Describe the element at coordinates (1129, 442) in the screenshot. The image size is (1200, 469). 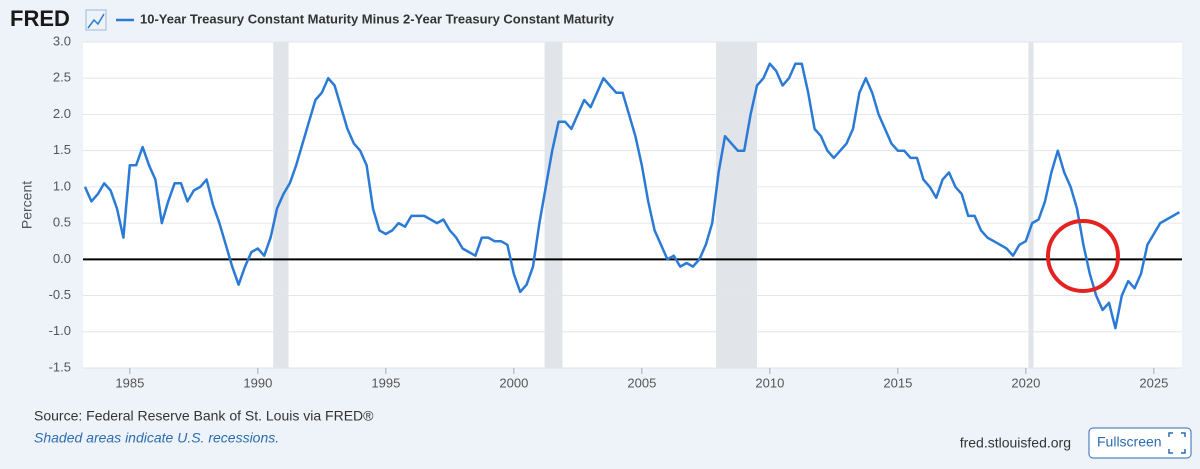
I see `fullscreen-label: Fullscreen` at that location.